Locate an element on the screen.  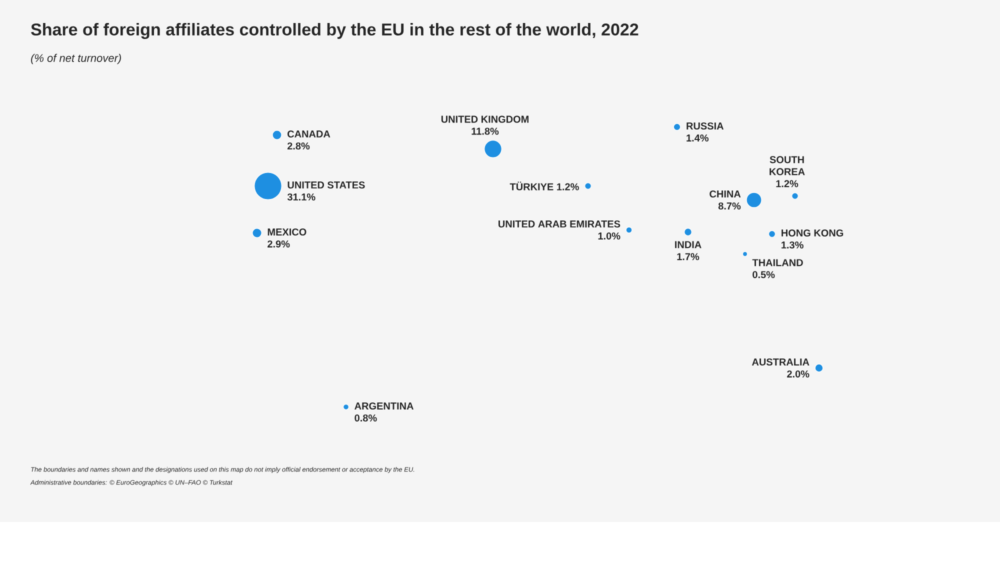
category-label: INDIA is located at coordinates (688, 244).